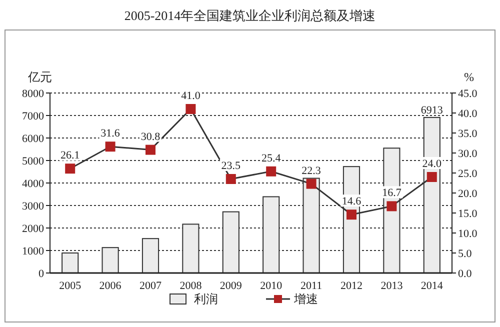  What do you see at coordinates (110, 134) in the screenshot?
I see `data-label: 31.6` at bounding box center [110, 134].